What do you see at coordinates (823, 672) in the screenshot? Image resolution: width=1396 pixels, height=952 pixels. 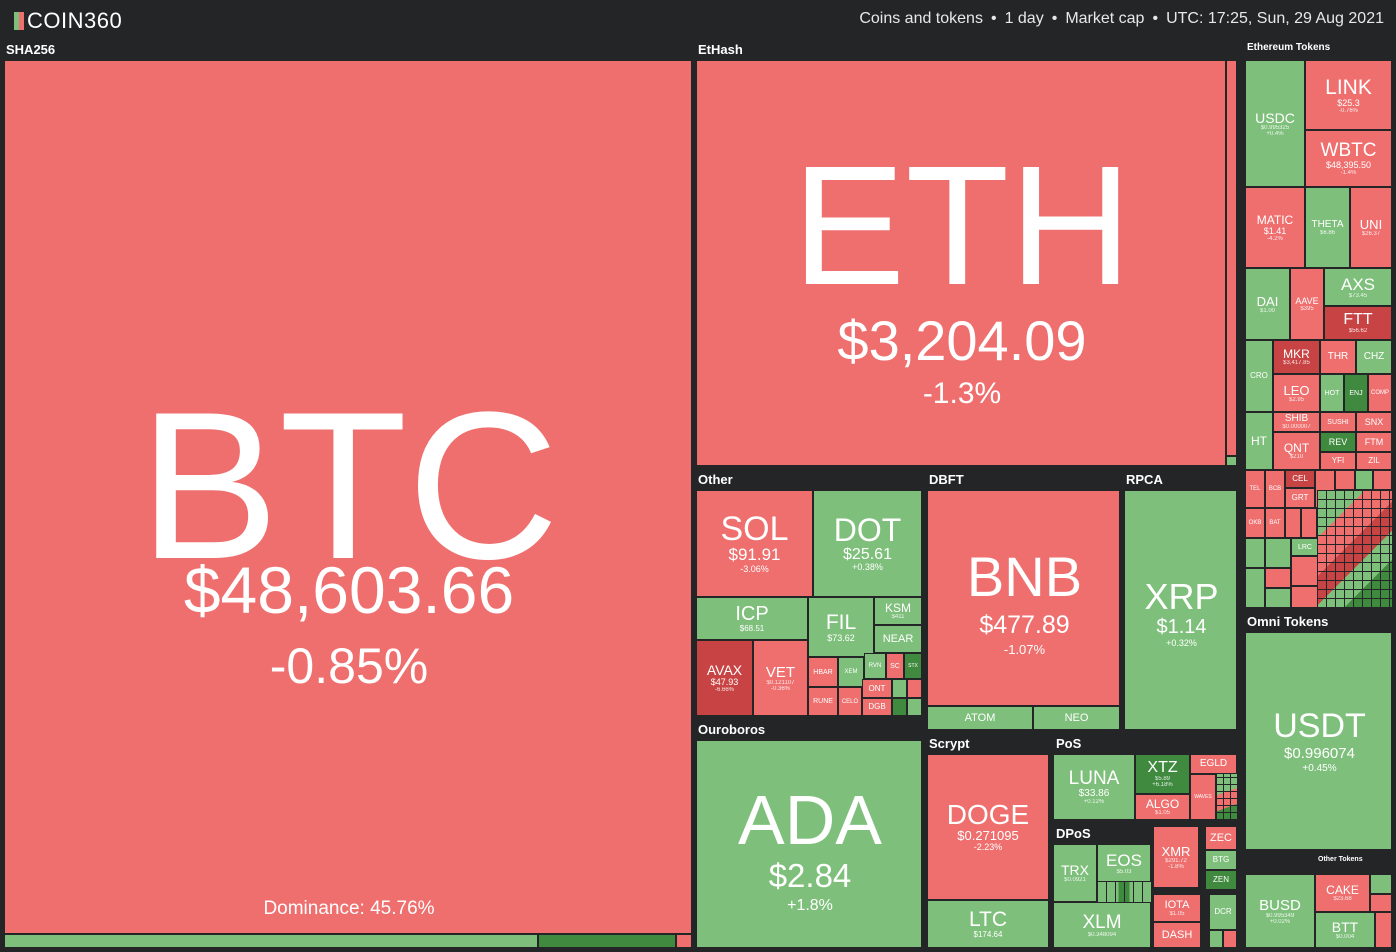 I see `coin-tile-hbar: HBAR` at bounding box center [823, 672].